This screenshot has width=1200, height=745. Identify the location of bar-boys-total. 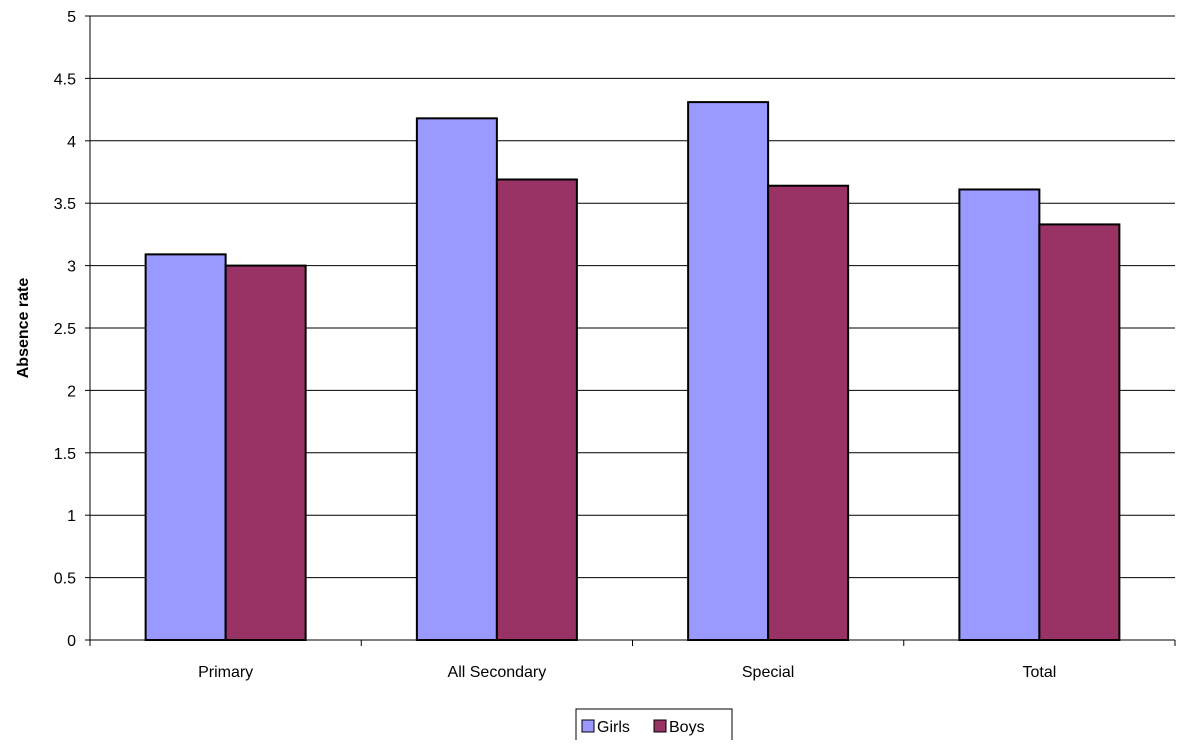
(1079, 432).